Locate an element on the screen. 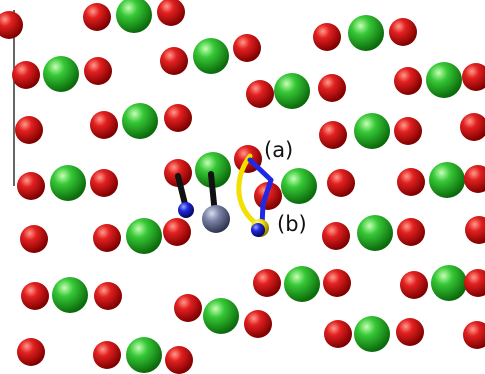 The image size is (485, 374). diffusion-path-a is located at coordinates (249, 191).